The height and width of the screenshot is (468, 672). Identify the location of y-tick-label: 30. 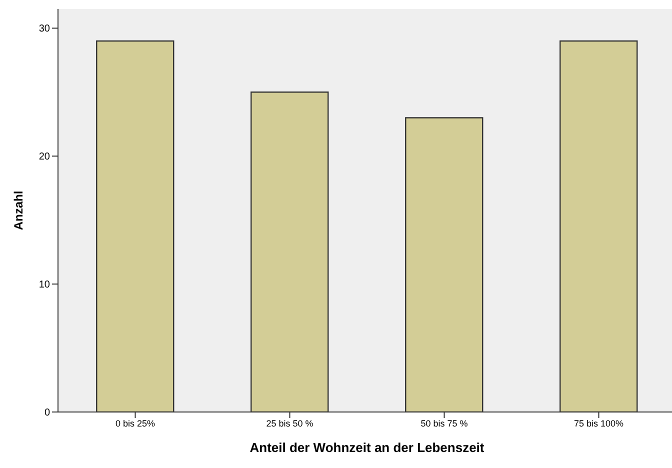
(44, 29).